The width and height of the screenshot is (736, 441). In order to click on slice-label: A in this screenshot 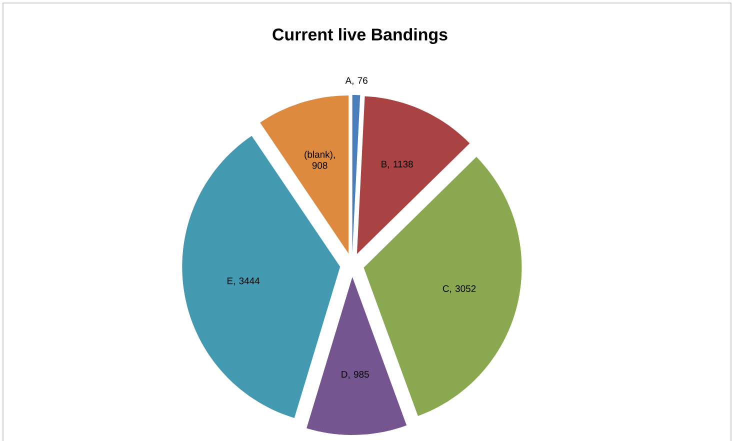, I will do `click(348, 80)`.